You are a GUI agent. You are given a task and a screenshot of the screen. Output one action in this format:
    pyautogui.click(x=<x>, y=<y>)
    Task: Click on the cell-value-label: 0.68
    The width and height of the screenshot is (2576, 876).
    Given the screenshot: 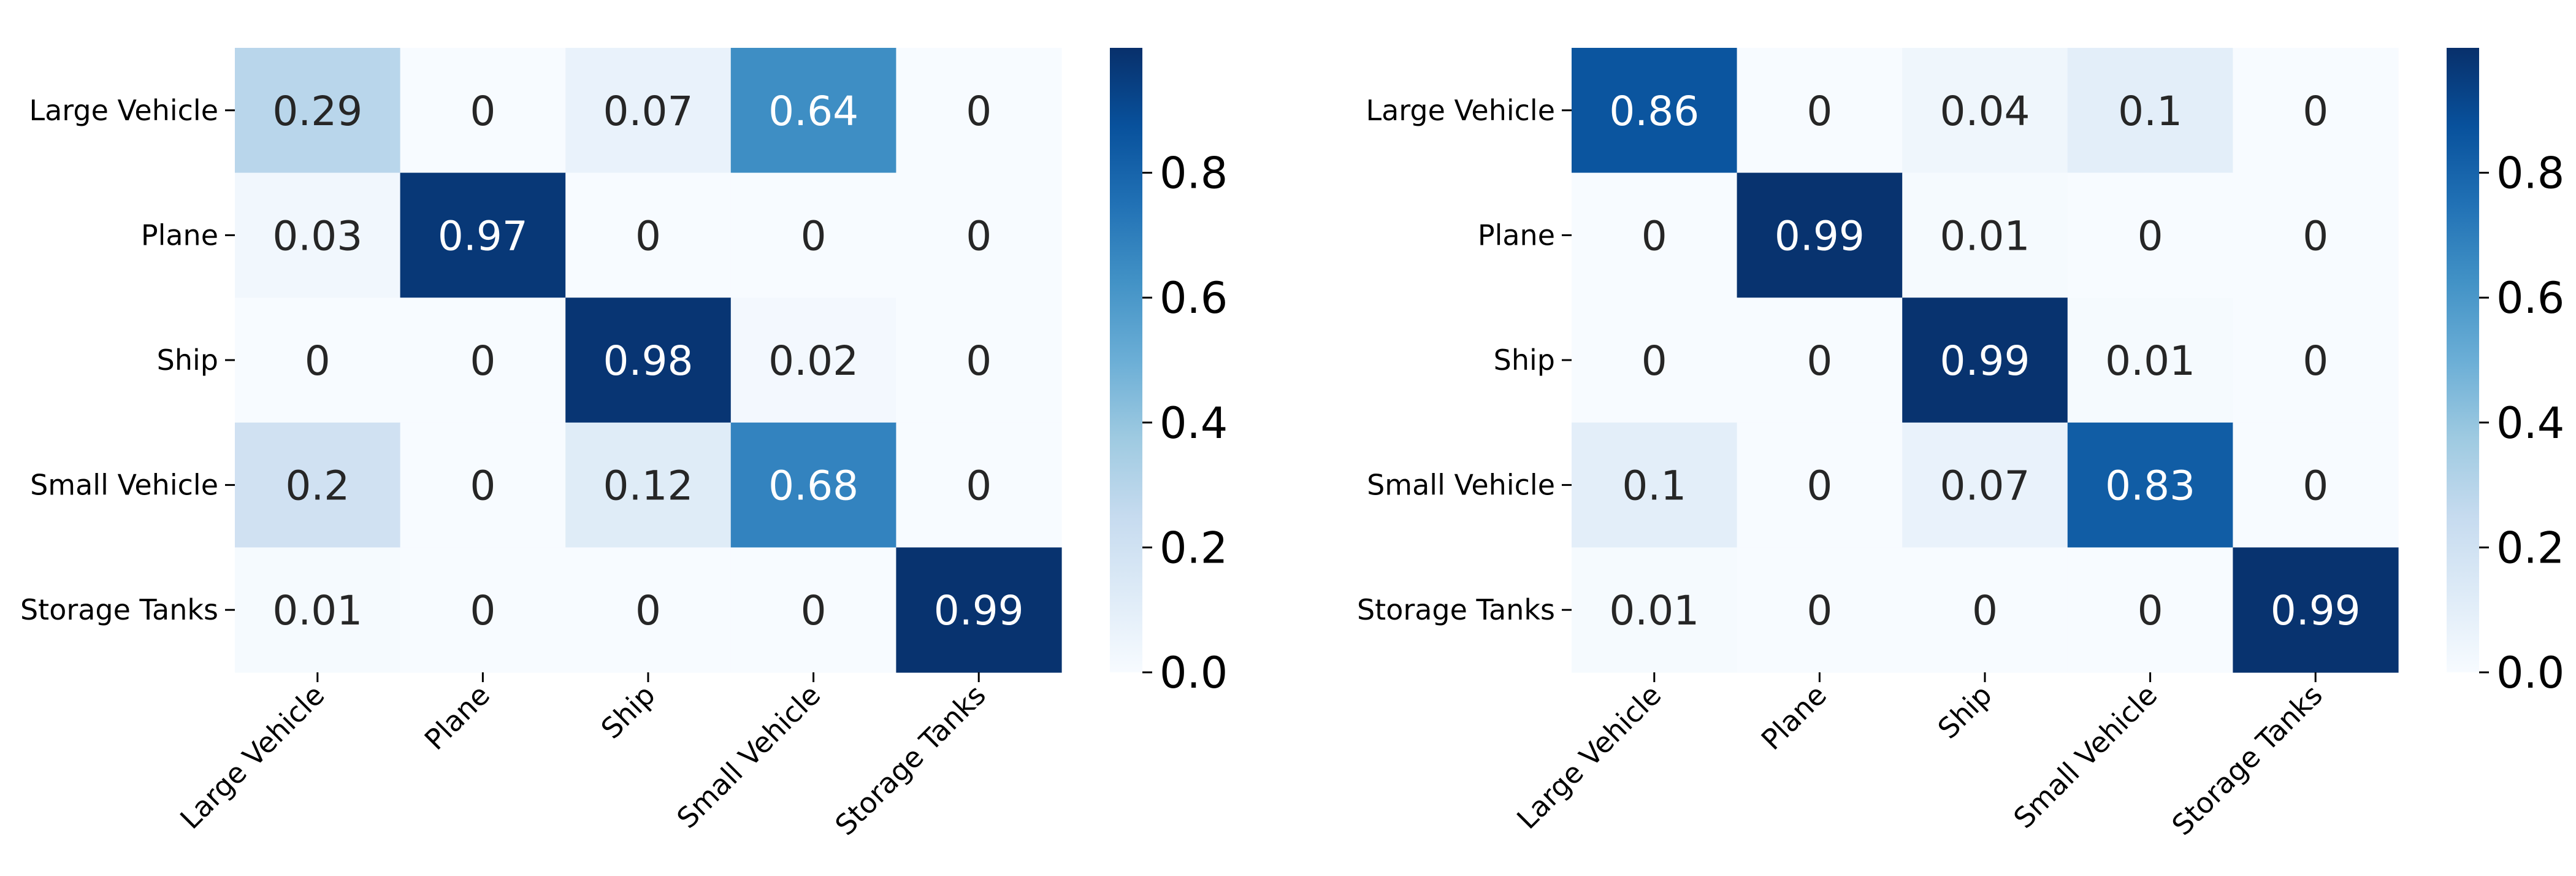 What is the action you would take?
    pyautogui.click(x=813, y=487)
    